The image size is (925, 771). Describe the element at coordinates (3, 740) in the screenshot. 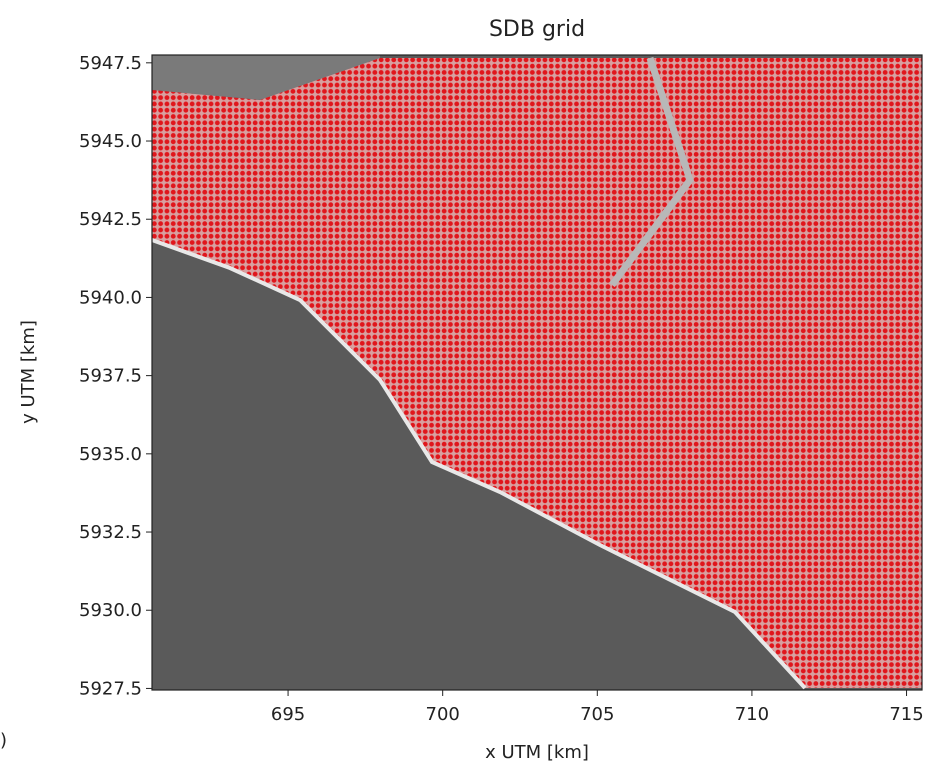

I see `corner-text: )` at that location.